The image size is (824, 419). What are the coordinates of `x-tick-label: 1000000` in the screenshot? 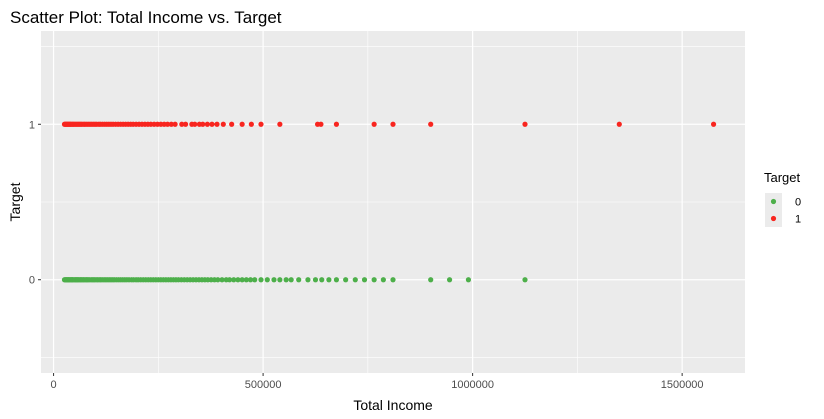 It's located at (472, 385).